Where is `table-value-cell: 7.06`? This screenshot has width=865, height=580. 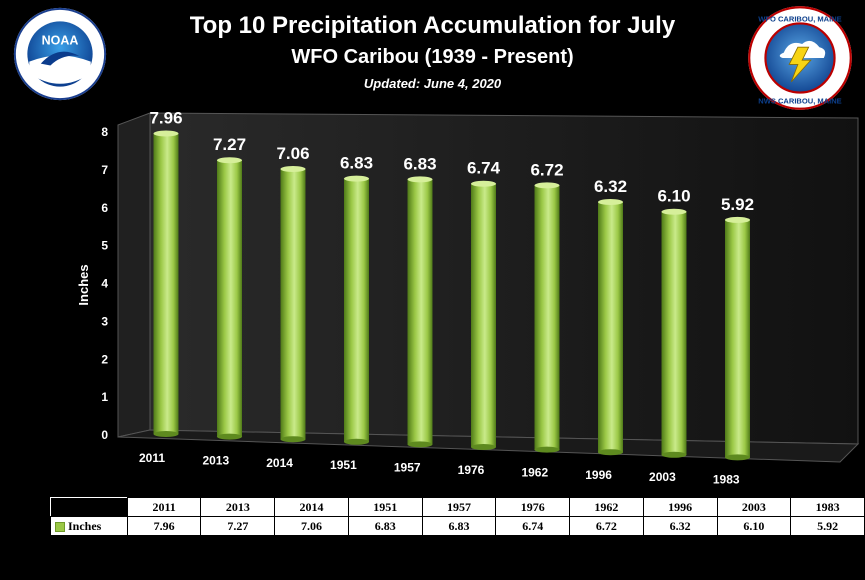
table-value-cell: 7.06 is located at coordinates (311, 526).